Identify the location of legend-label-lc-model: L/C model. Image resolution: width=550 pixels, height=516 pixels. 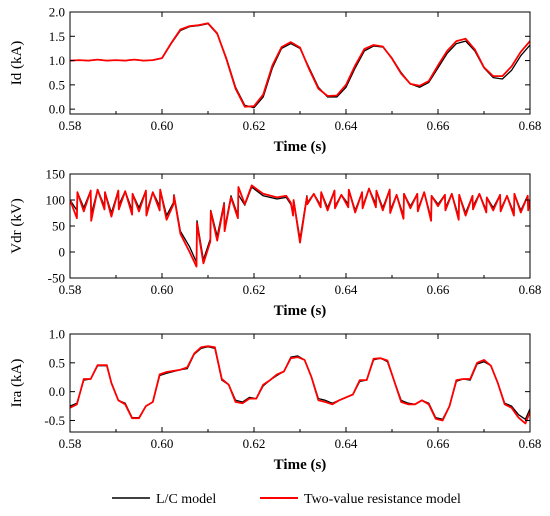
(186, 499).